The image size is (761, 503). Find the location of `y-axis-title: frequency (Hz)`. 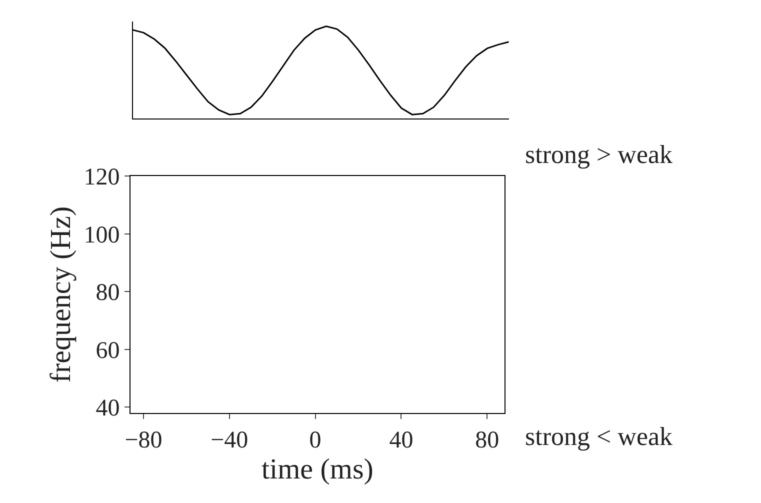

y-axis-title: frequency (Hz) is located at coordinates (61, 294).